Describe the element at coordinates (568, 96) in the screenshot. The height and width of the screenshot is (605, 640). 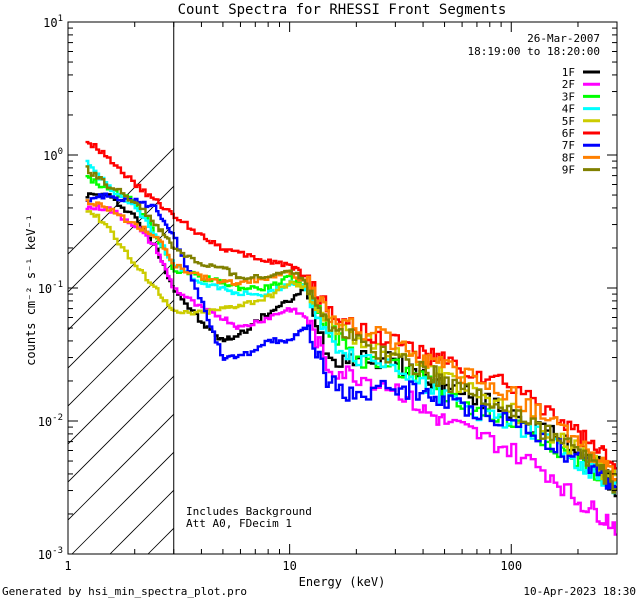
I see `legend-label-3f: 3F` at that location.